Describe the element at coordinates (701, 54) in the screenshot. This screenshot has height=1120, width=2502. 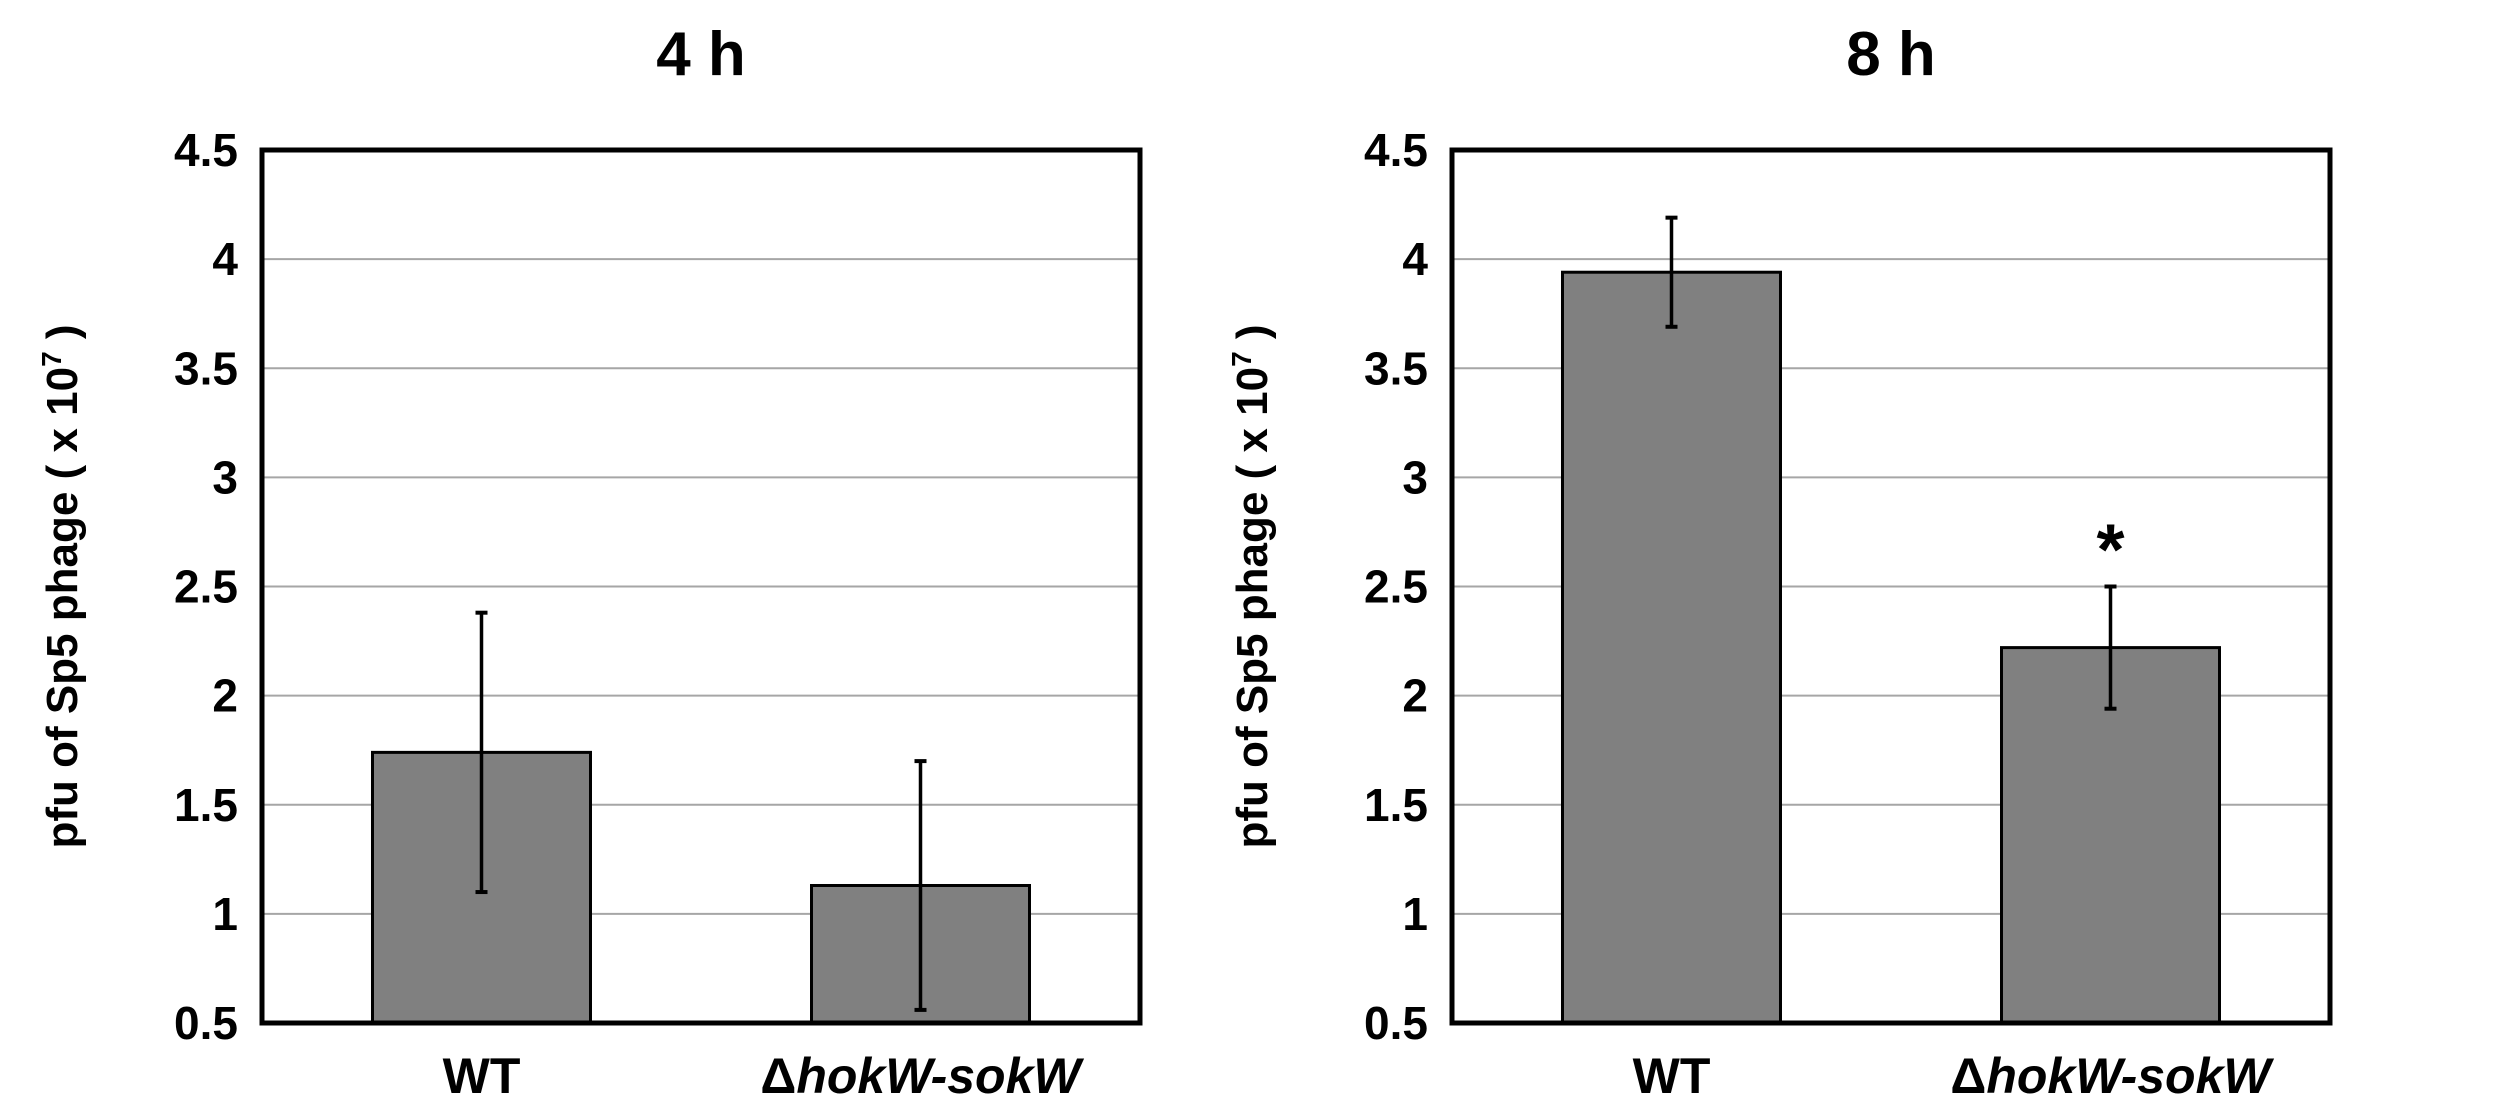
I see `chart-title: 4 h` at that location.